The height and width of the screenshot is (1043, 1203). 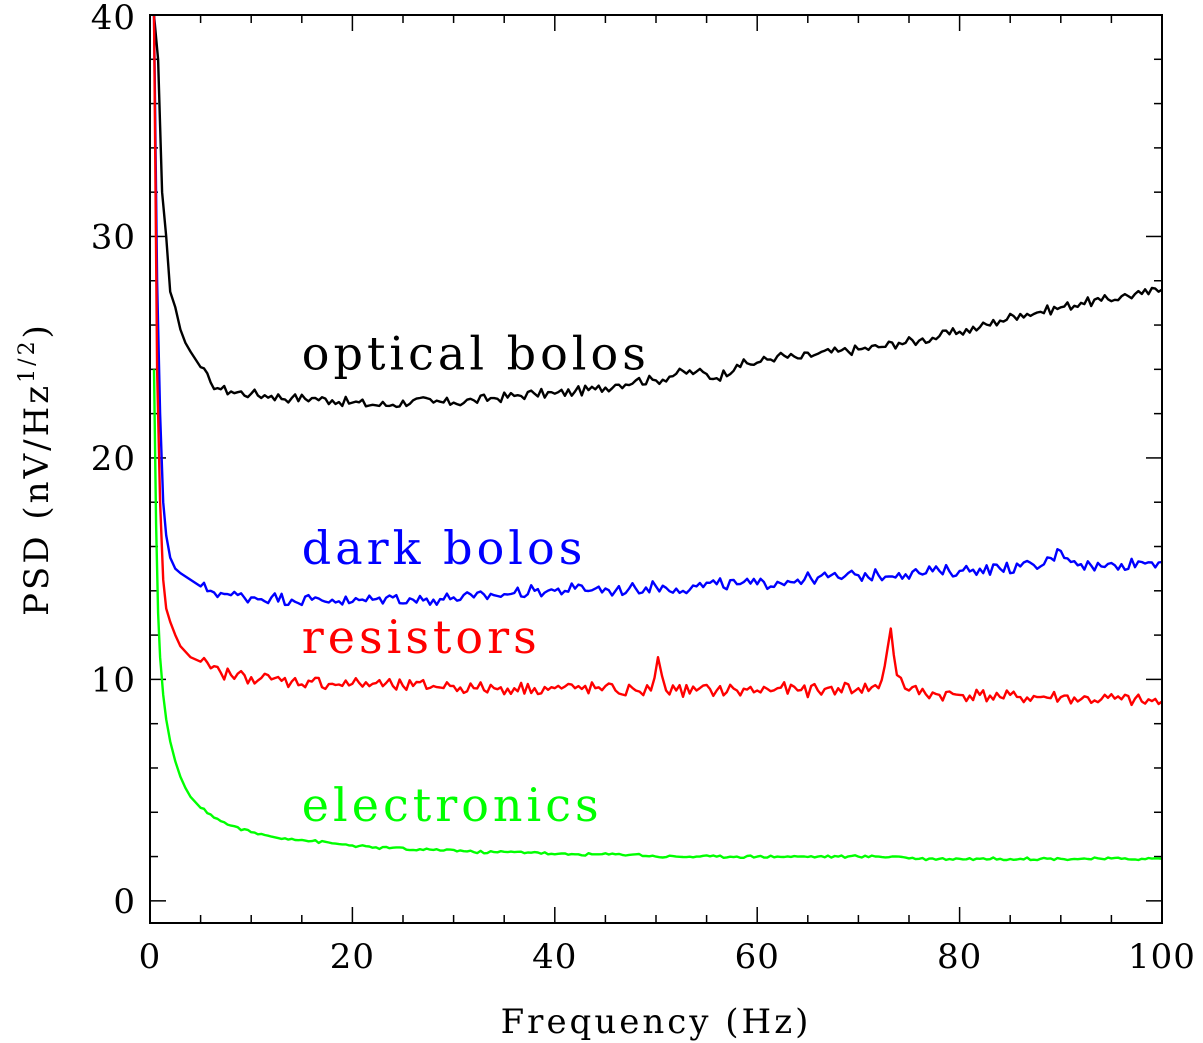 I want to click on x-axis-title: Frequency (Hz), so click(x=656, y=1022).